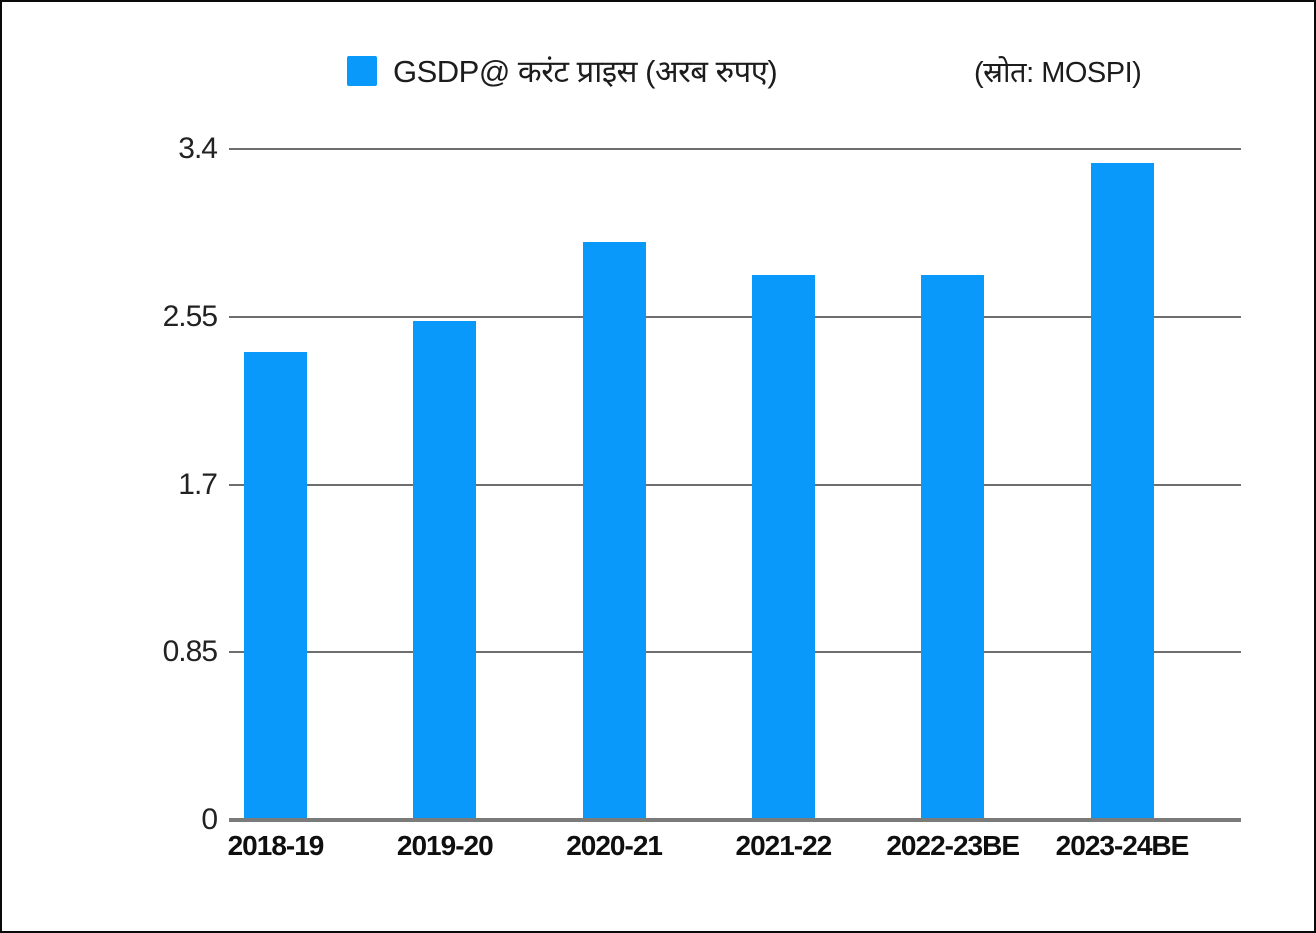 The image size is (1316, 933). I want to click on legend-label: GSDP@ करंट प्राइस (अरब रुपए), so click(585, 71).